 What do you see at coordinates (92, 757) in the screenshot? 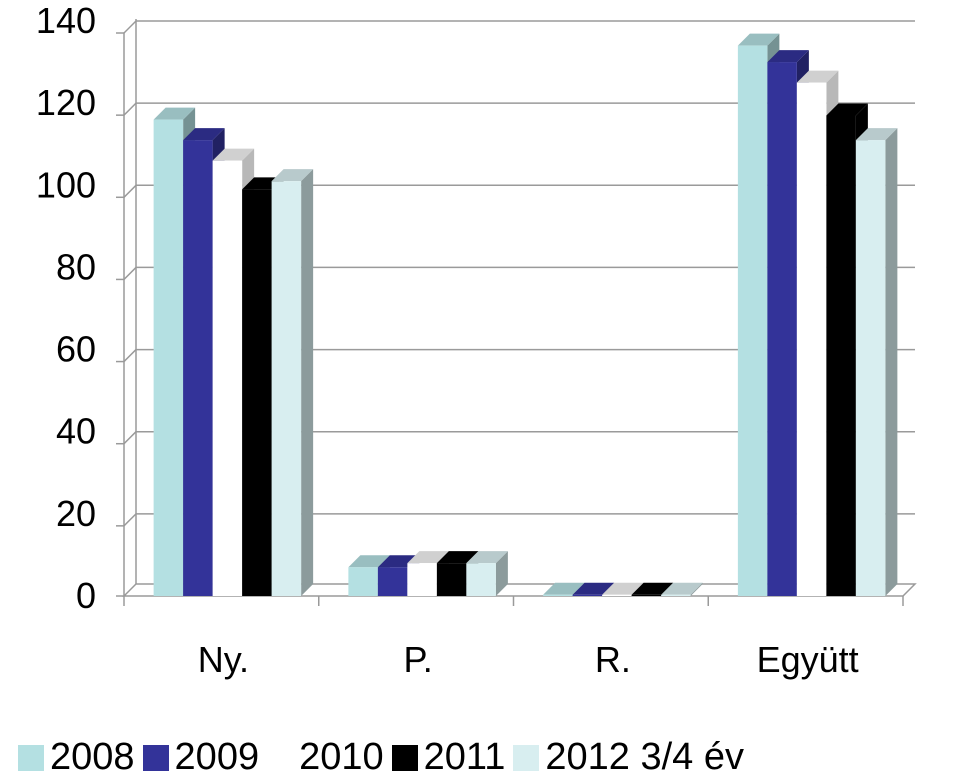
I see `legend-label: 2008` at bounding box center [92, 757].